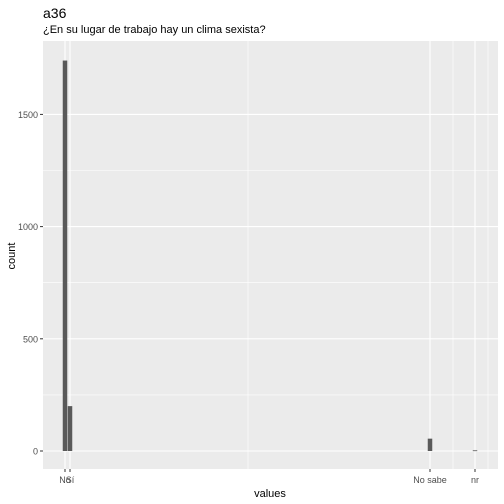 Image resolution: width=504 pixels, height=504 pixels. I want to click on x-tick-label: nr, so click(475, 480).